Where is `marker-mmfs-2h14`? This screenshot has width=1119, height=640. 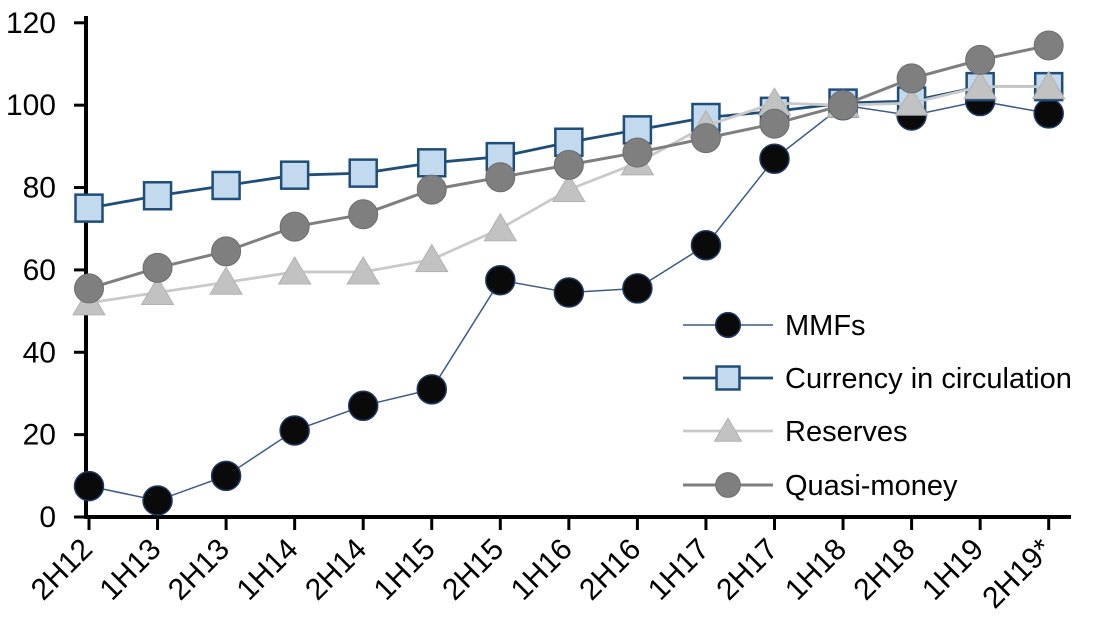
marker-mmfs-2h14 is located at coordinates (363, 406).